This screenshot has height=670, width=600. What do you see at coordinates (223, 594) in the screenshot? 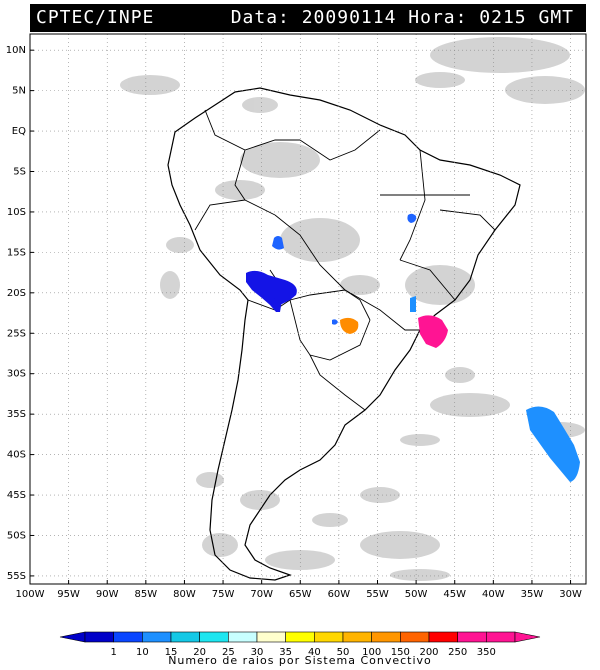
I see `lon-tick-label: 75W` at bounding box center [223, 594].